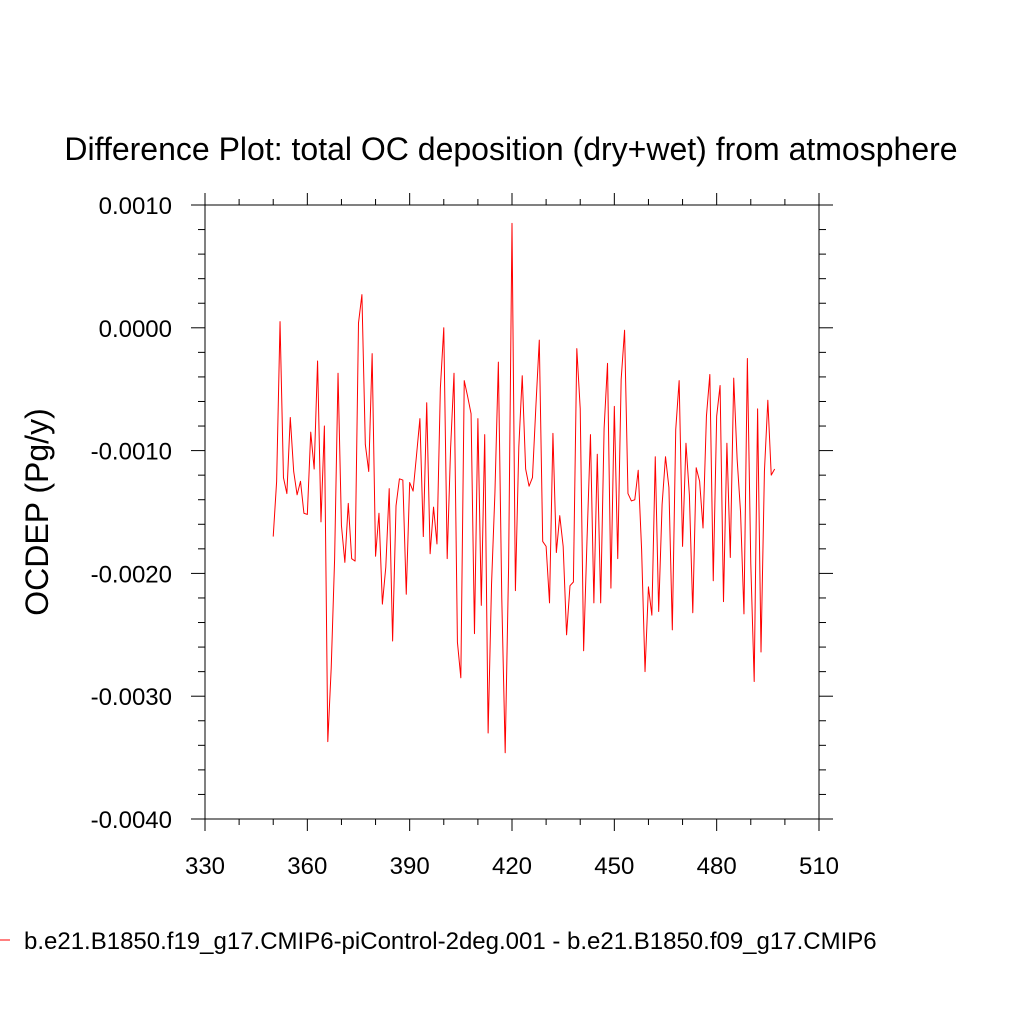 The image size is (1024, 1024). Describe the element at coordinates (307, 866) in the screenshot. I see `x-tick-label: 360` at that location.